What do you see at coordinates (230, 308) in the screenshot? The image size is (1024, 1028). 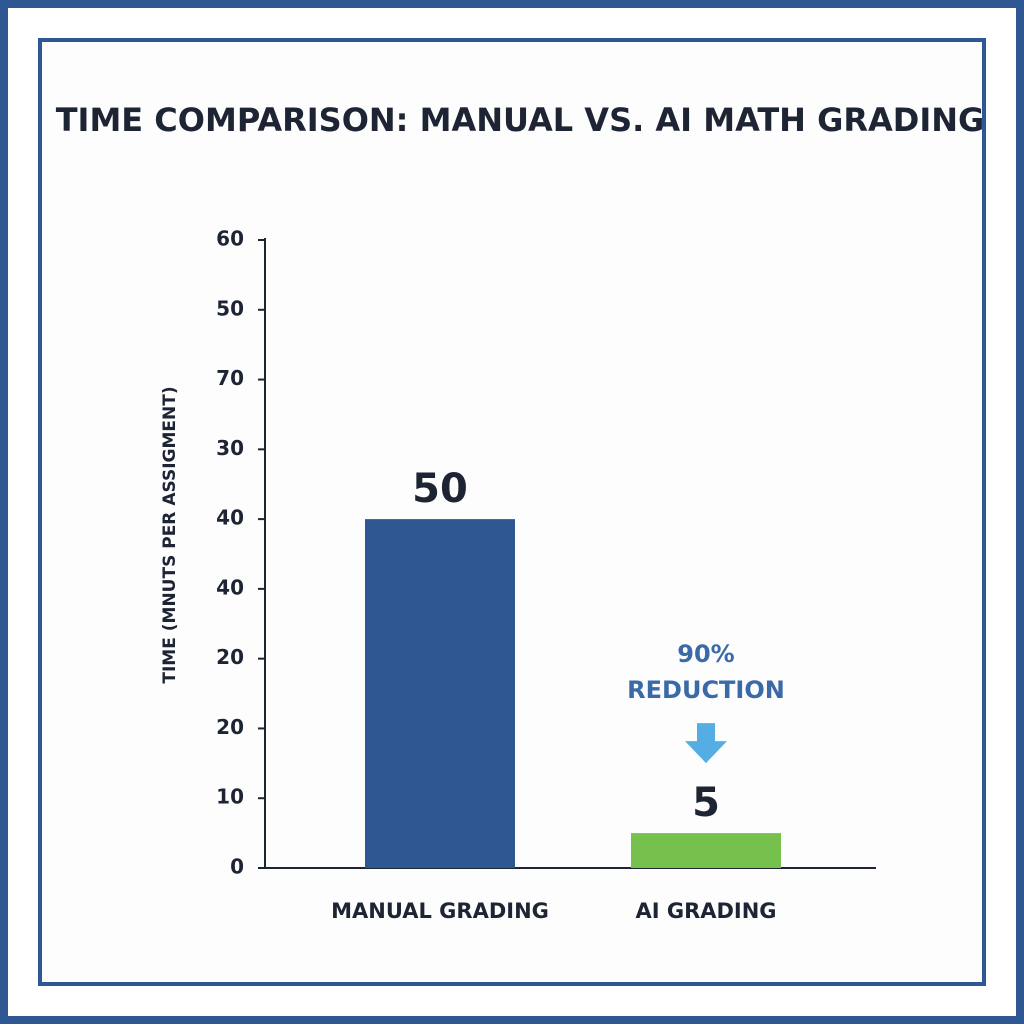 I see `y-tick-label: 50` at bounding box center [230, 308].